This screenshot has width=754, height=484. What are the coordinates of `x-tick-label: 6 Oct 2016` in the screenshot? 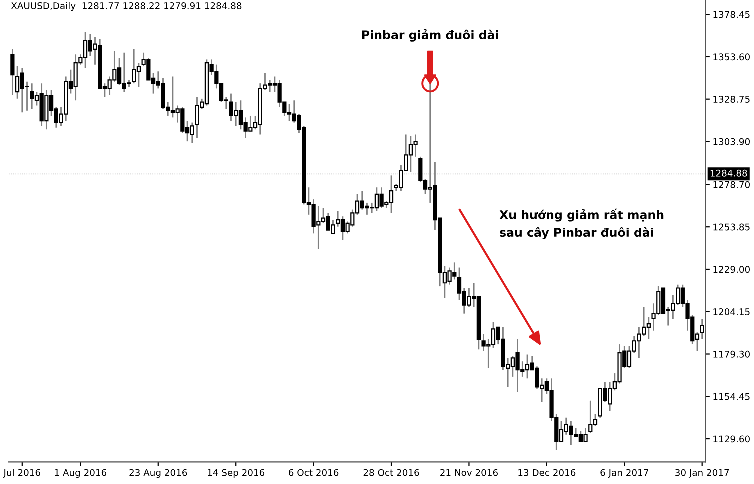 It's located at (314, 472).